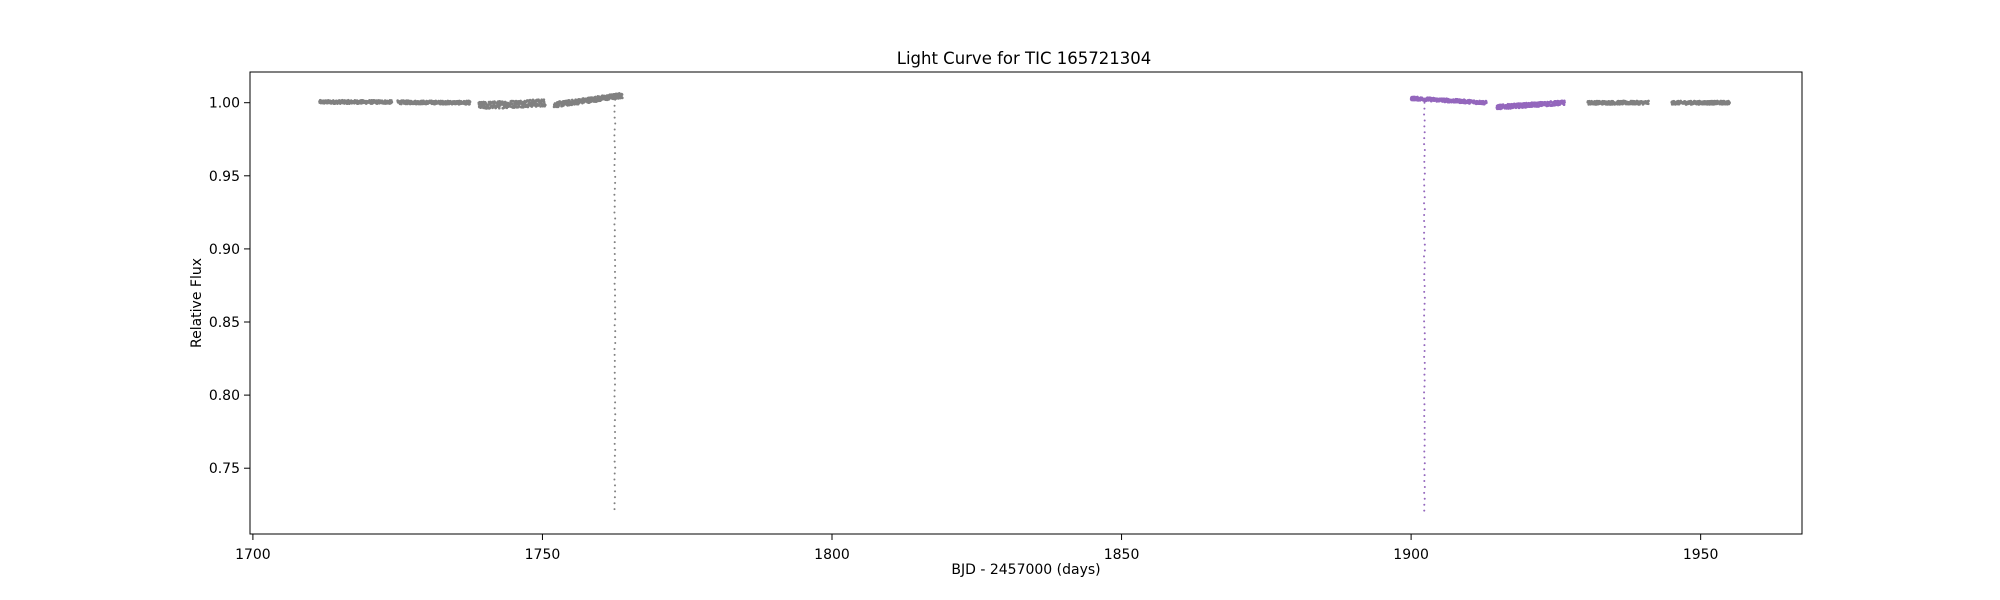  I want to click on y-tick-label: 0.75, so click(224, 469).